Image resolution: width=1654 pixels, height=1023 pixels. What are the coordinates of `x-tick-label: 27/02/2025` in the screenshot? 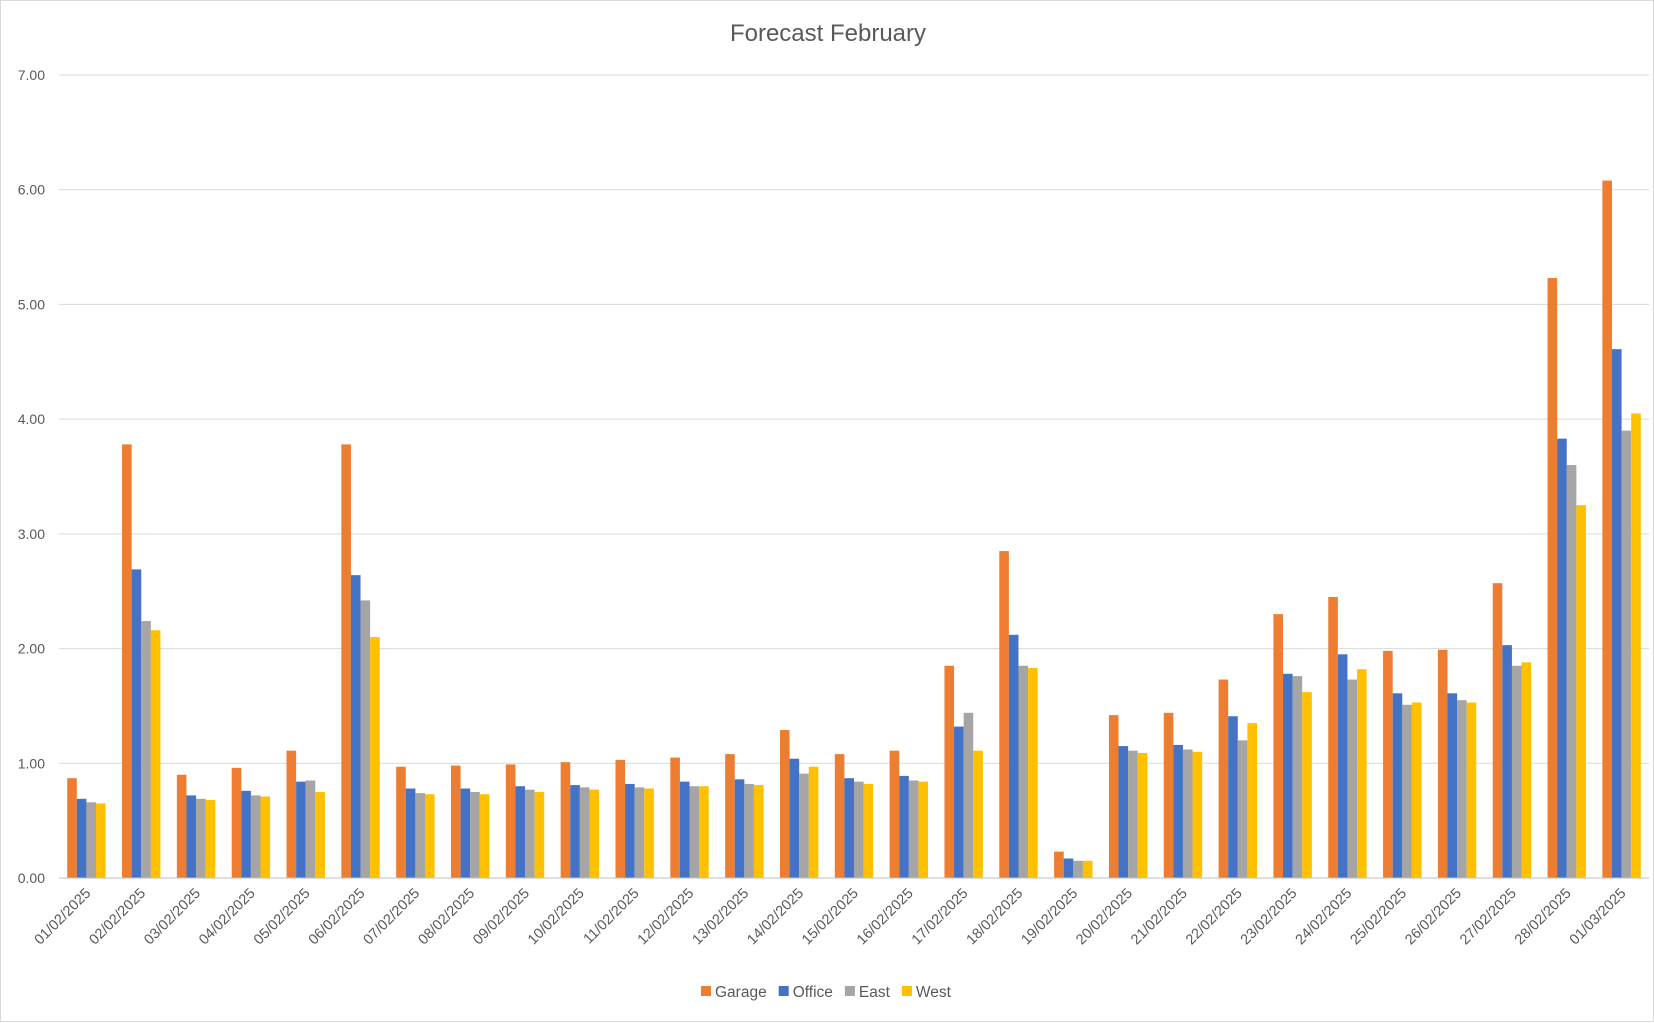 It's located at (1488, 917).